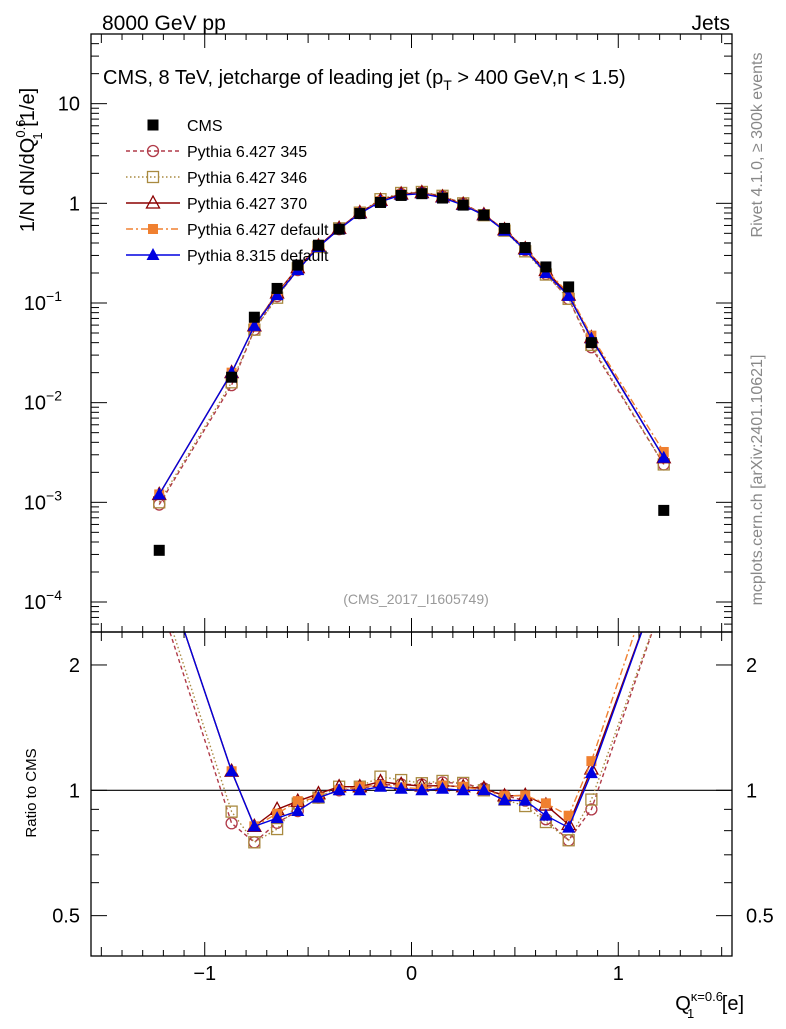 The height and width of the screenshot is (1029, 786). I want to click on x-label-sub: 1, so click(690, 1013).